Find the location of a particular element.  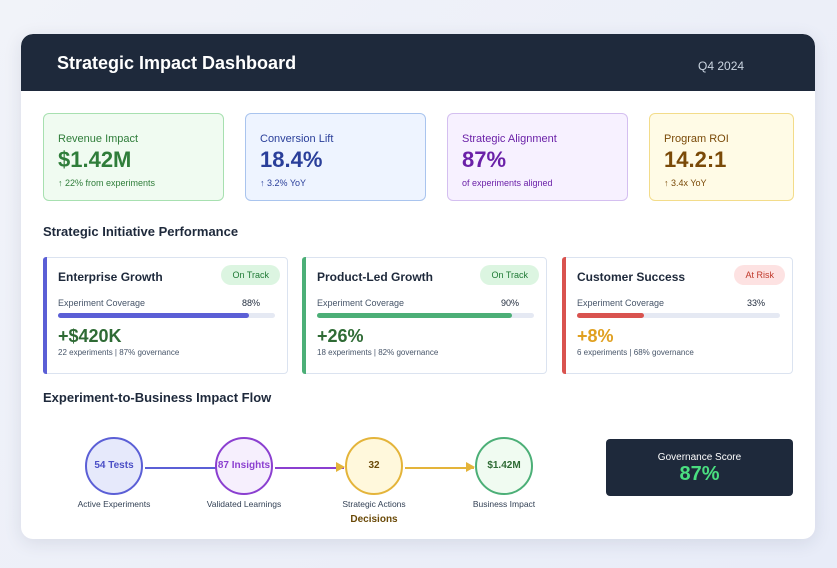

initiative-impact-value: +8% is located at coordinates (595, 336).